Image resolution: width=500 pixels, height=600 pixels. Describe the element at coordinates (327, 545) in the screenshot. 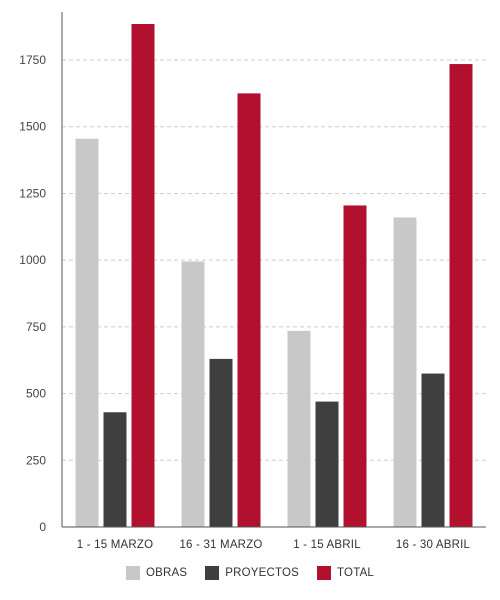

I see `x-category-label: 1 - 15 ABRIL` at that location.